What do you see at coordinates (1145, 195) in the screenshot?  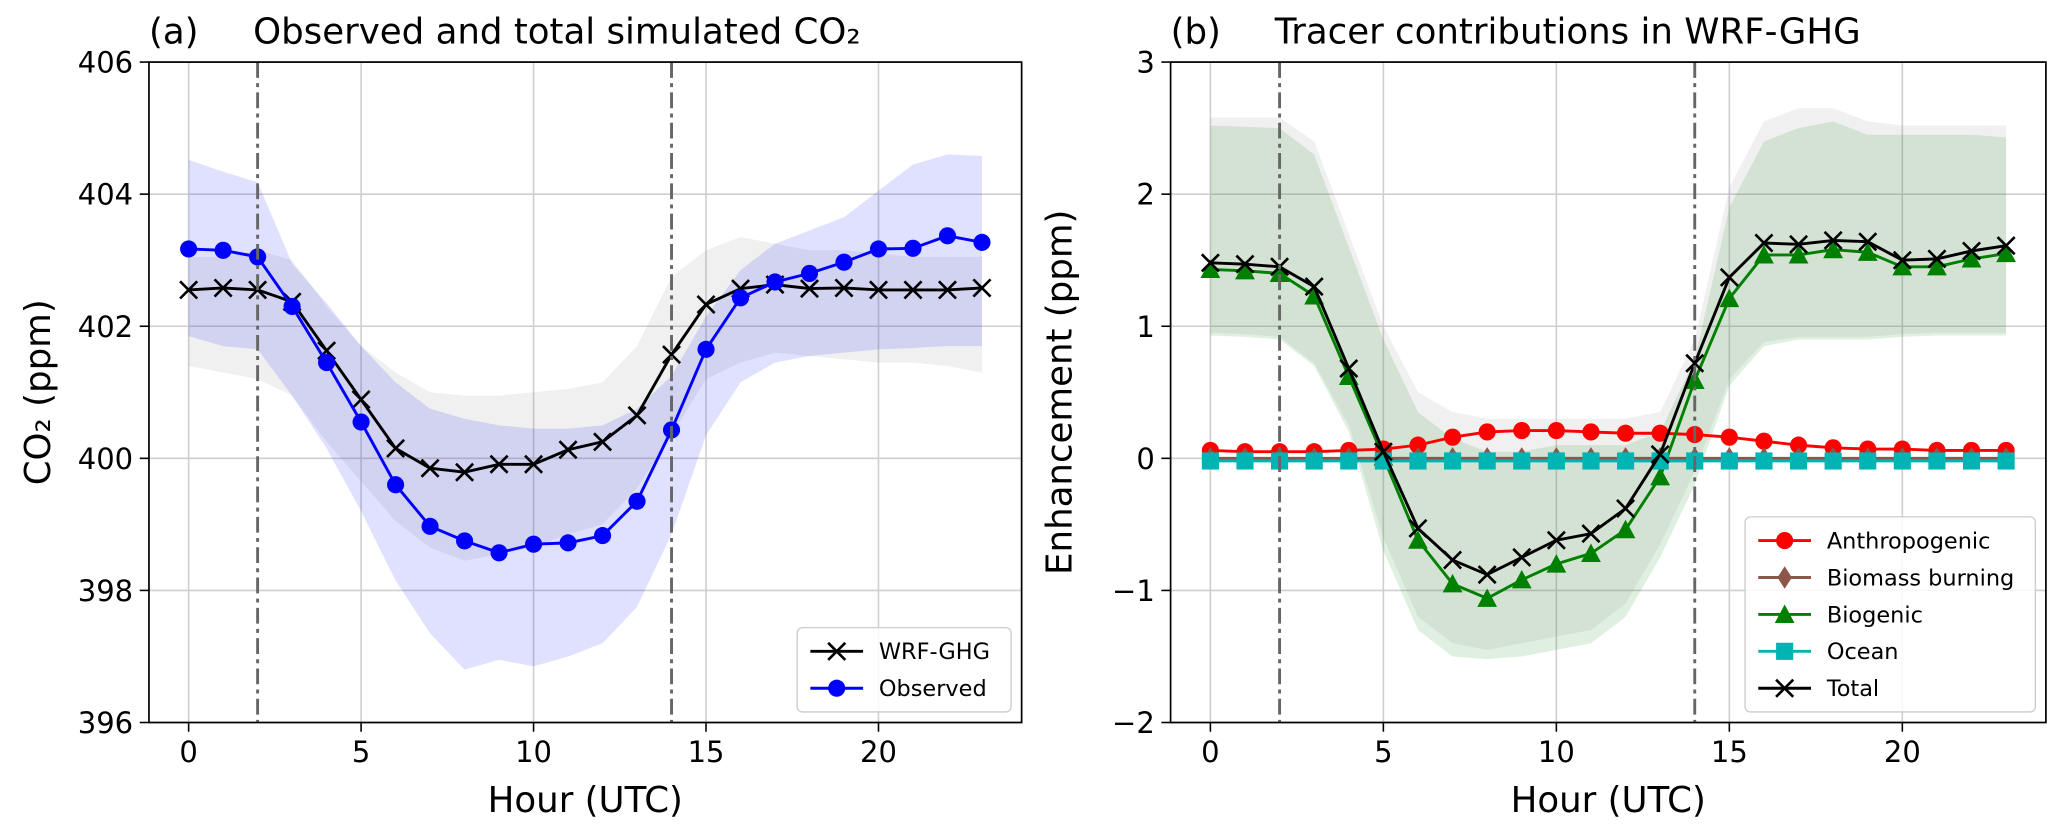 I see `y-tick-label: 2` at bounding box center [1145, 195].